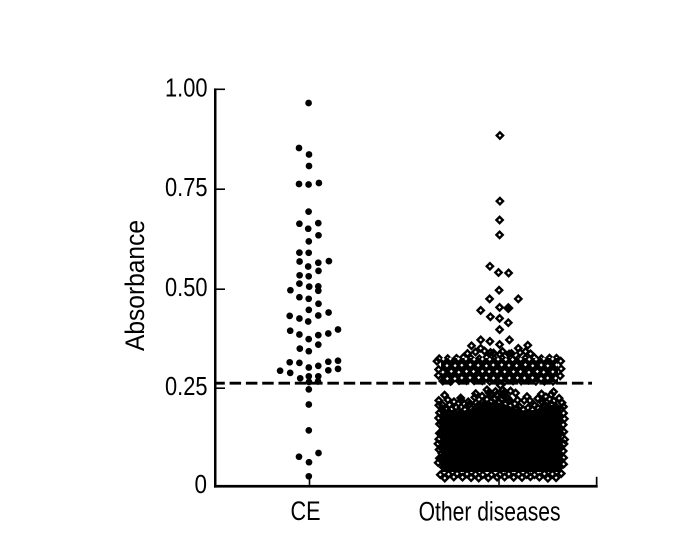  I want to click on svg-text: 1.00, so click(186, 88).